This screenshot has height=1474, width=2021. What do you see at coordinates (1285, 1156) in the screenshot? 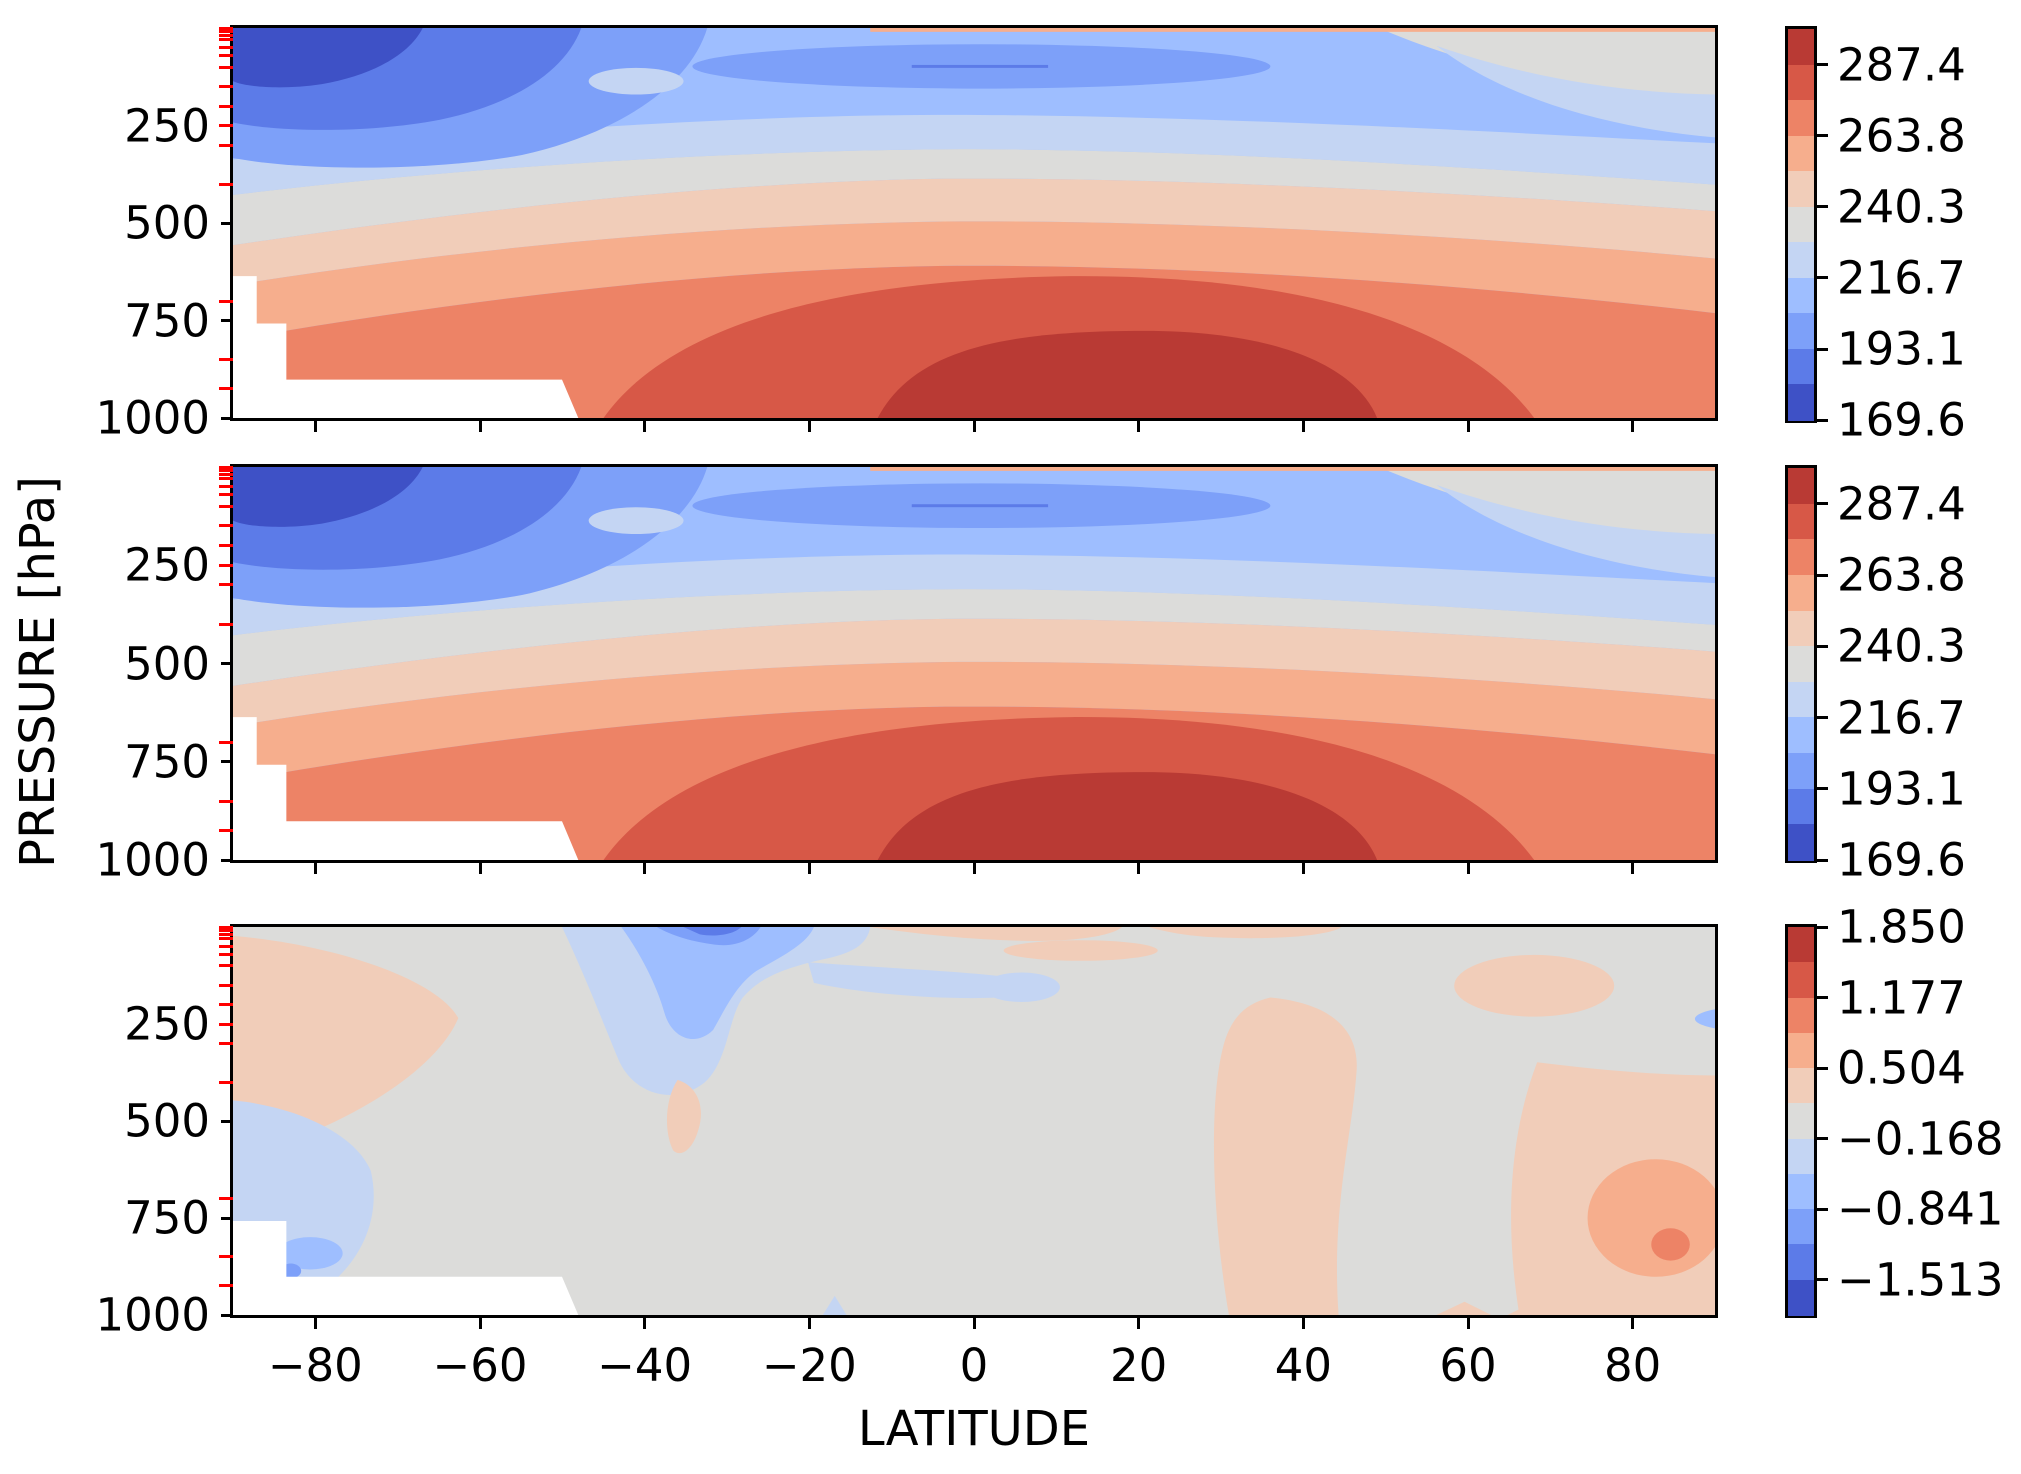
I see `diff-warm-midlat-column` at bounding box center [1285, 1156].